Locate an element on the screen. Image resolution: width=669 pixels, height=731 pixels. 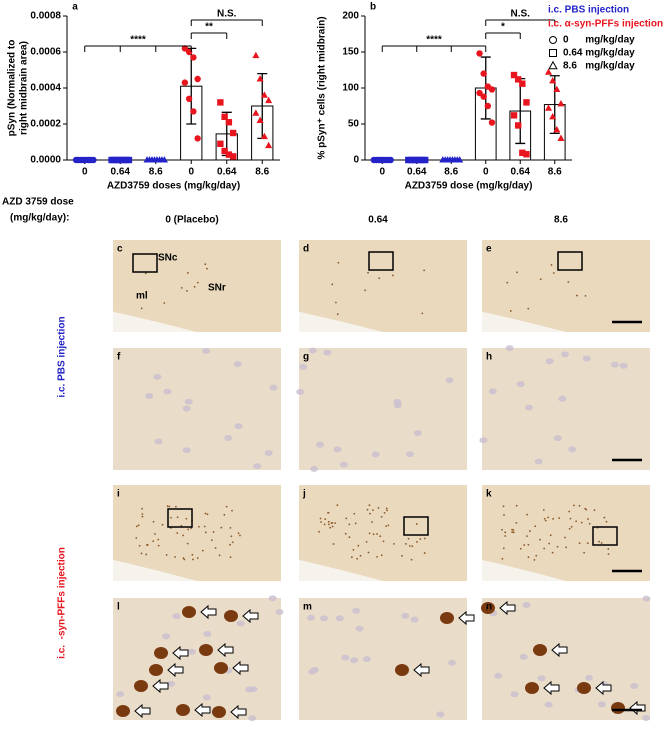
x-axis-label: AZD3759 doses (mg/kg/day) is located at coordinates (173, 186).